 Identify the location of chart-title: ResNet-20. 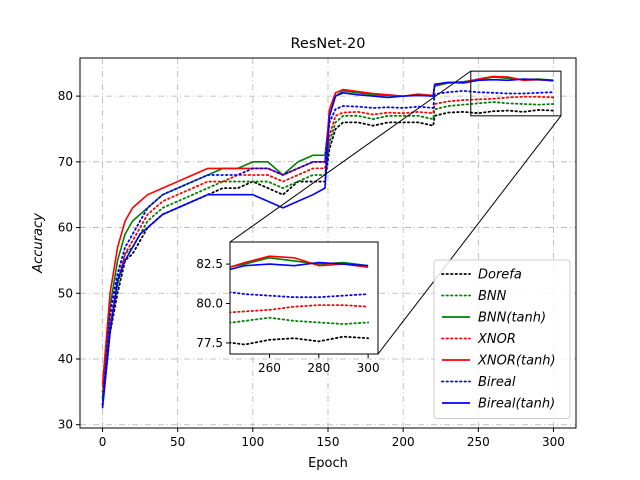
(327, 44).